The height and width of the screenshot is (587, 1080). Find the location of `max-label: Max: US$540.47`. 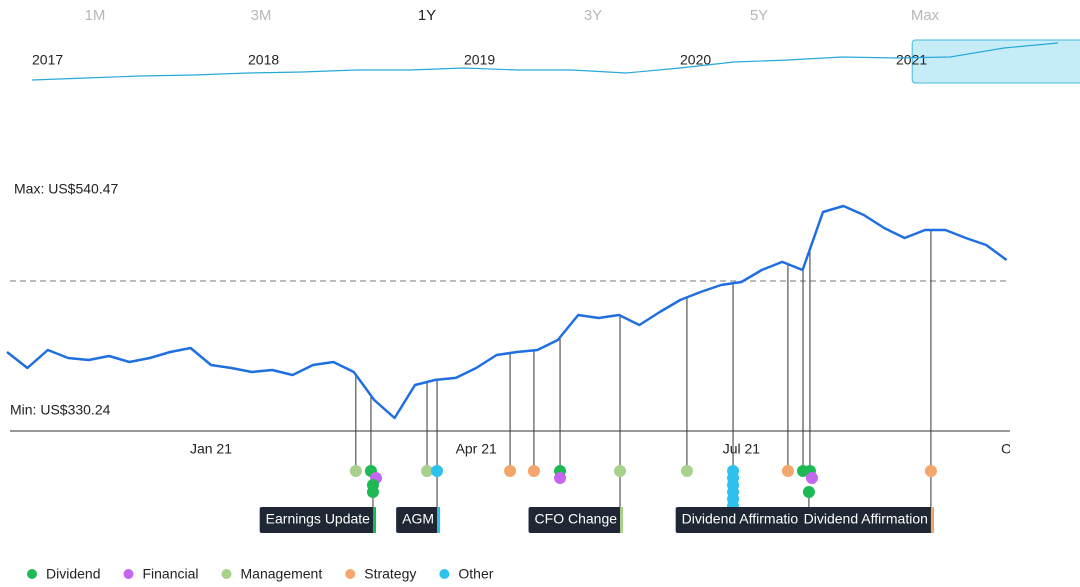

max-label: Max: US$540.47 is located at coordinates (66, 189).